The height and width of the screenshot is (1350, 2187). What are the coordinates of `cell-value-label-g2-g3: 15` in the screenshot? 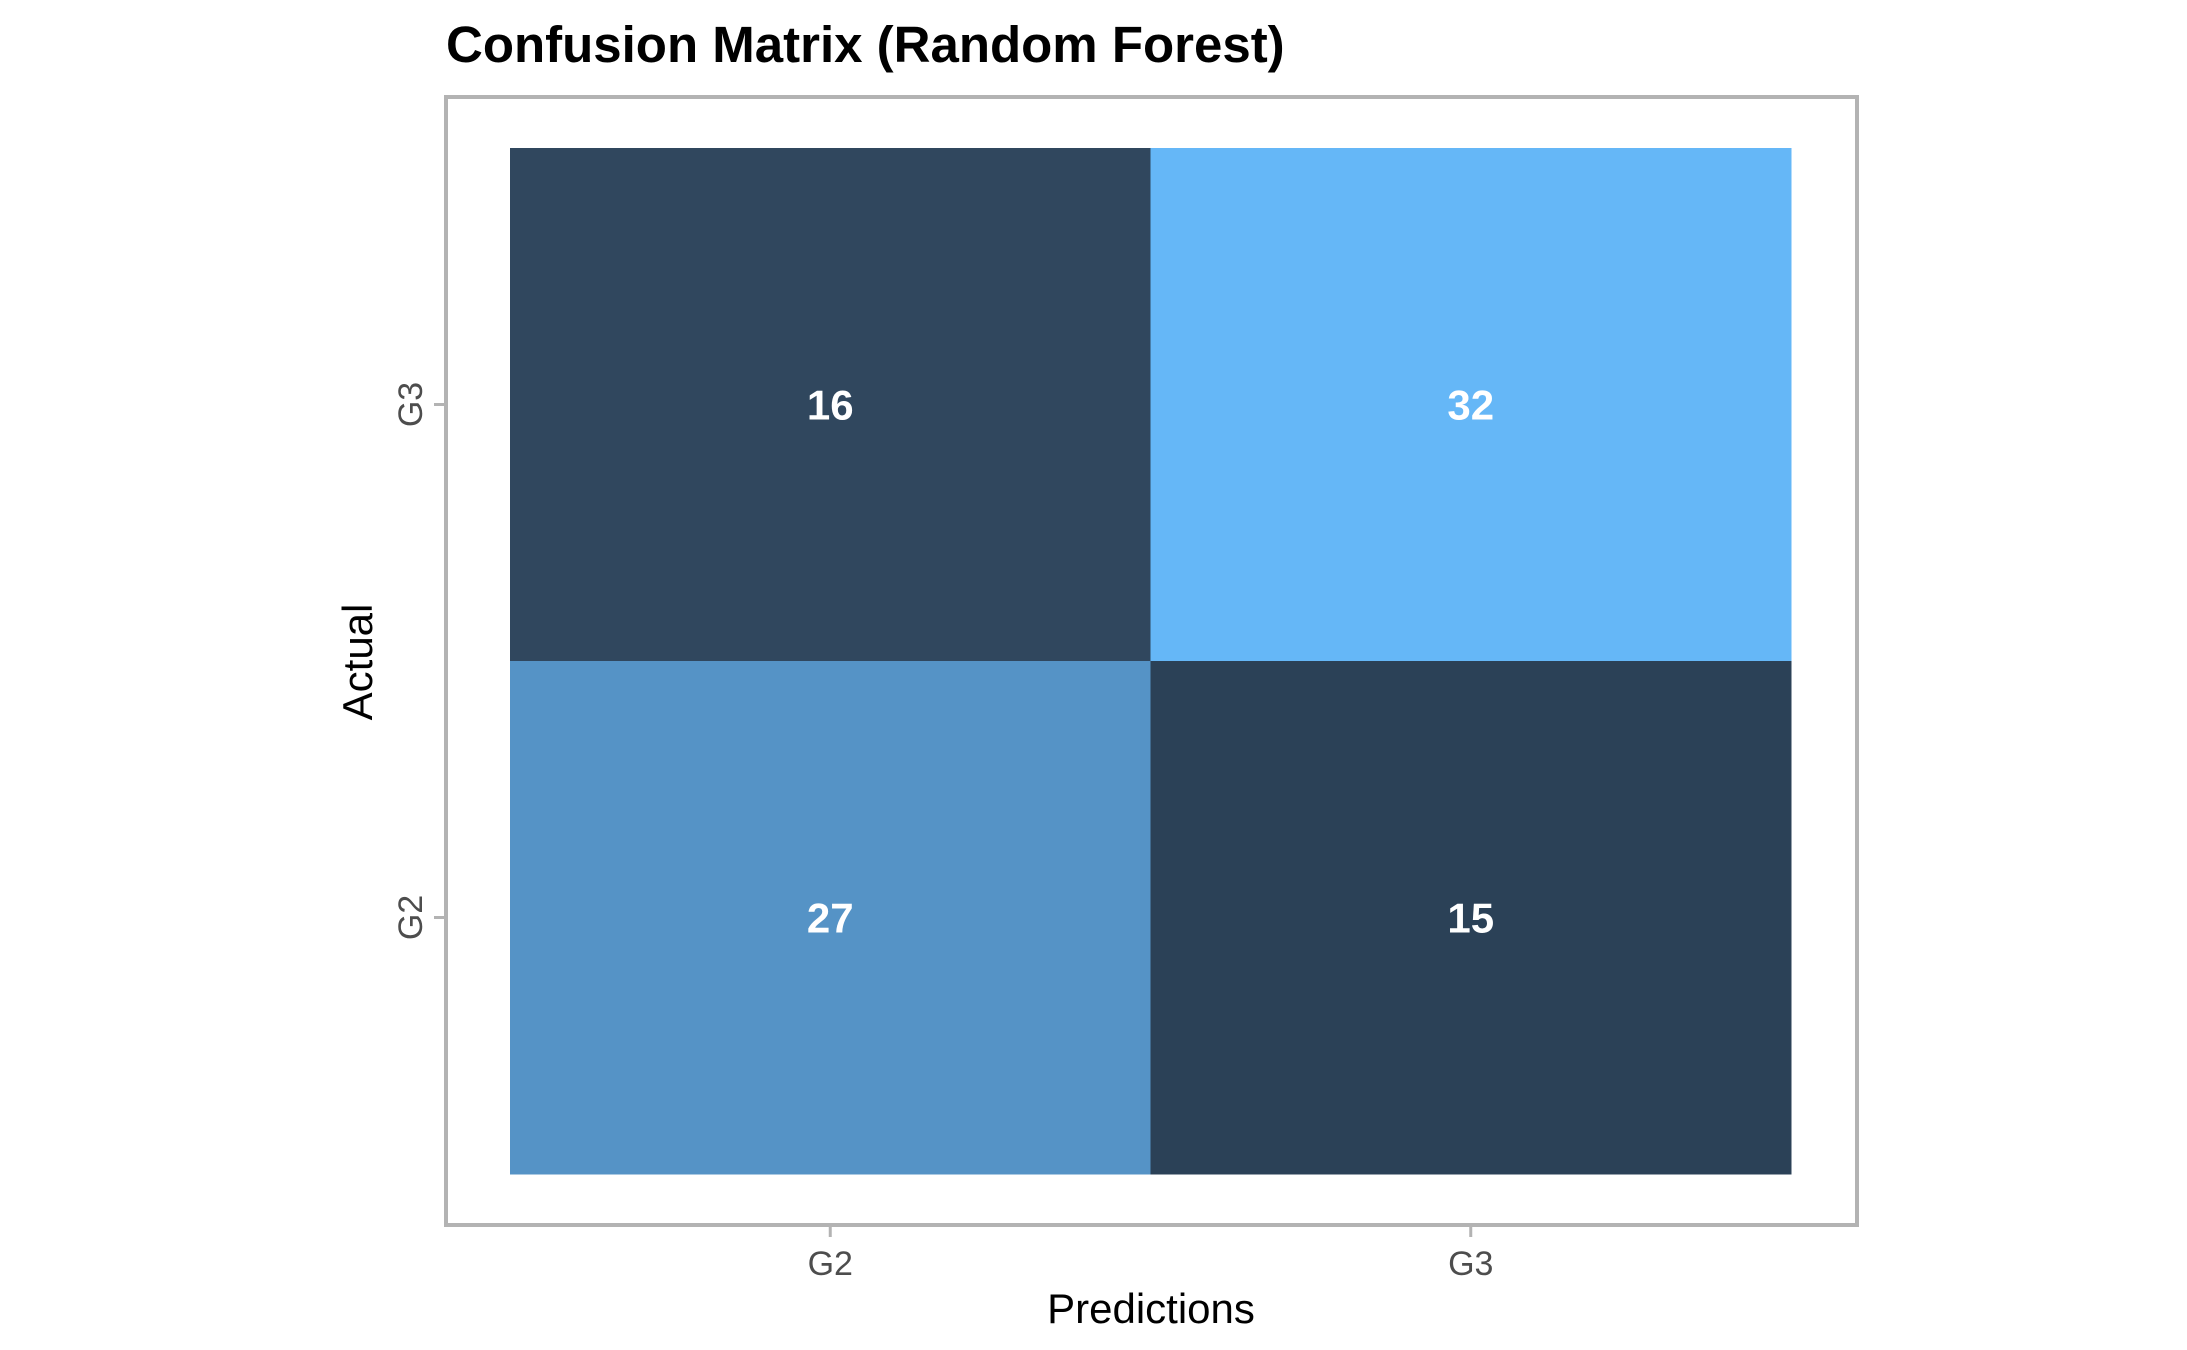 It's located at (1470, 918).